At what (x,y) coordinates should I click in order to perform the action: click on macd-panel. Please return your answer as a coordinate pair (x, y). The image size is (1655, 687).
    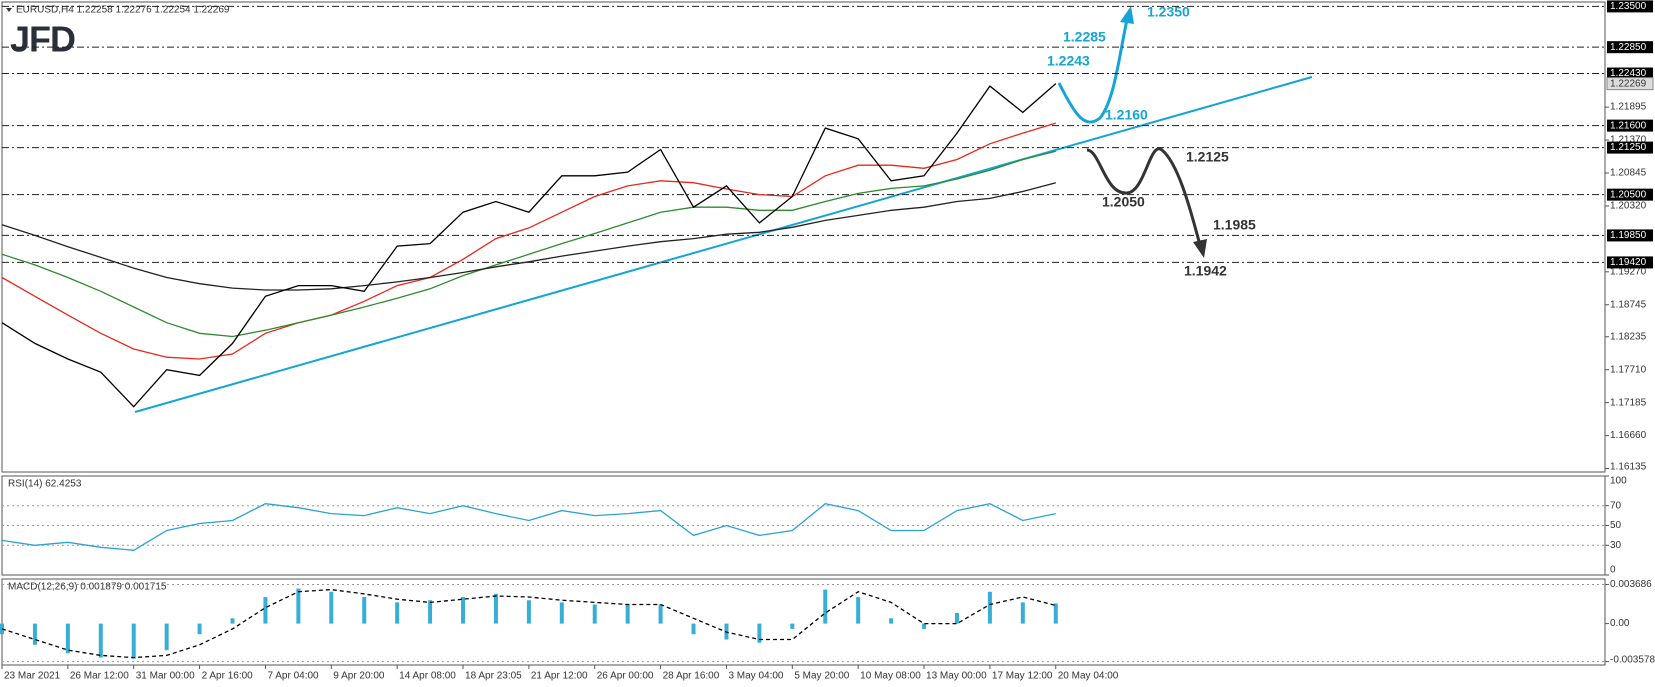
    Looking at the image, I should click on (803, 622).